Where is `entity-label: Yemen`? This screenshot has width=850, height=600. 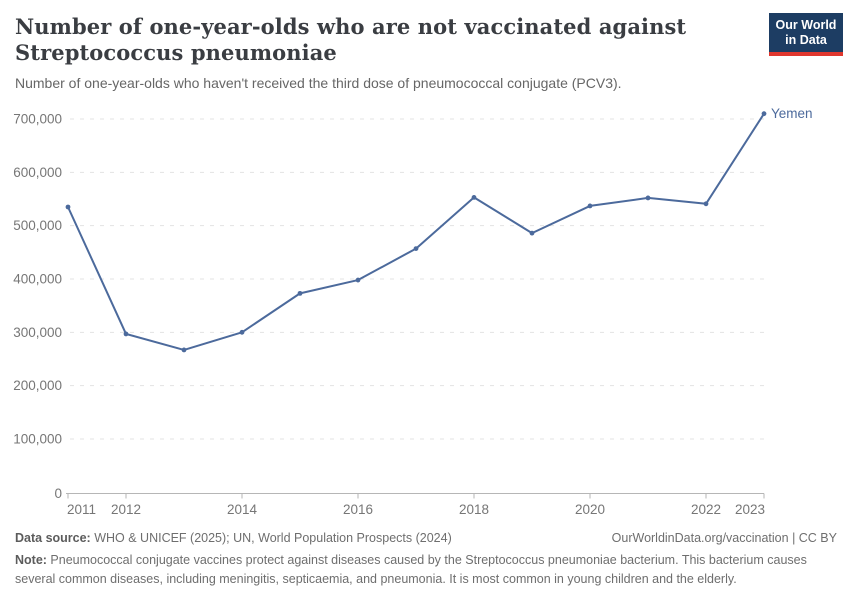 entity-label: Yemen is located at coordinates (792, 113).